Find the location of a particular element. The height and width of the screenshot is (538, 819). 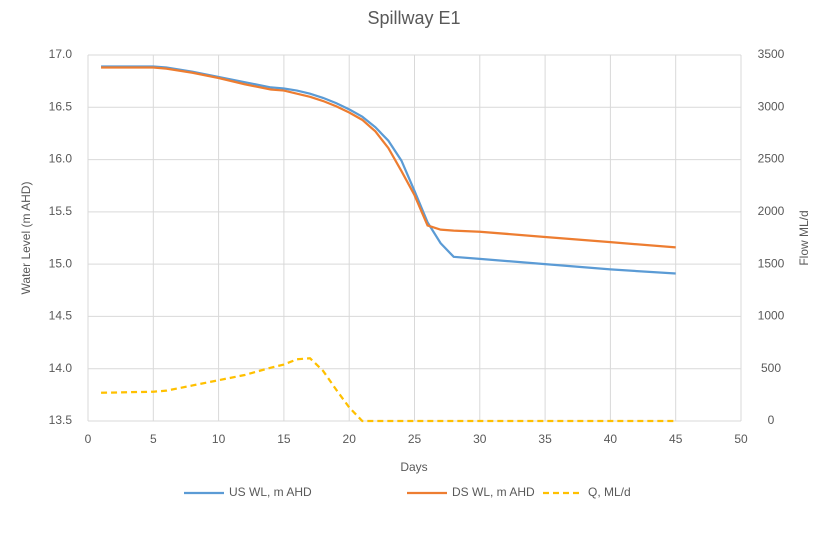

chart-title: Spillway E1 is located at coordinates (413, 18).